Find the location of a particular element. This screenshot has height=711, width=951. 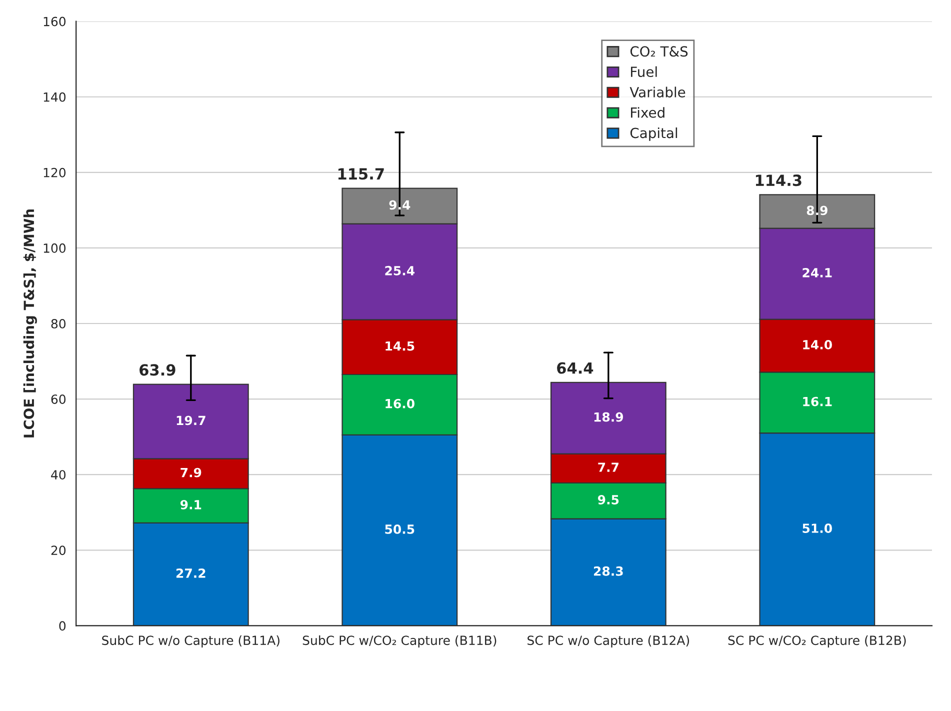

data-label: 16.0 is located at coordinates (400, 403).